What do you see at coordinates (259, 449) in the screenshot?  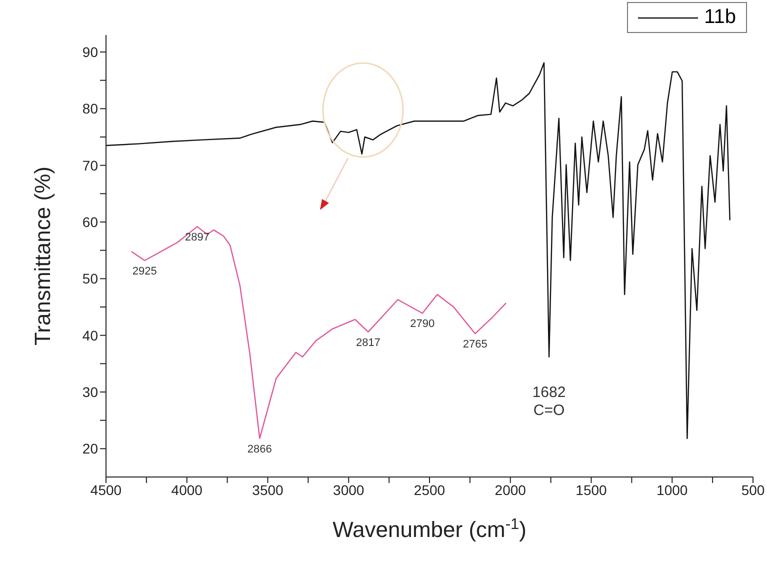 I see `annotation: 2866` at bounding box center [259, 449].